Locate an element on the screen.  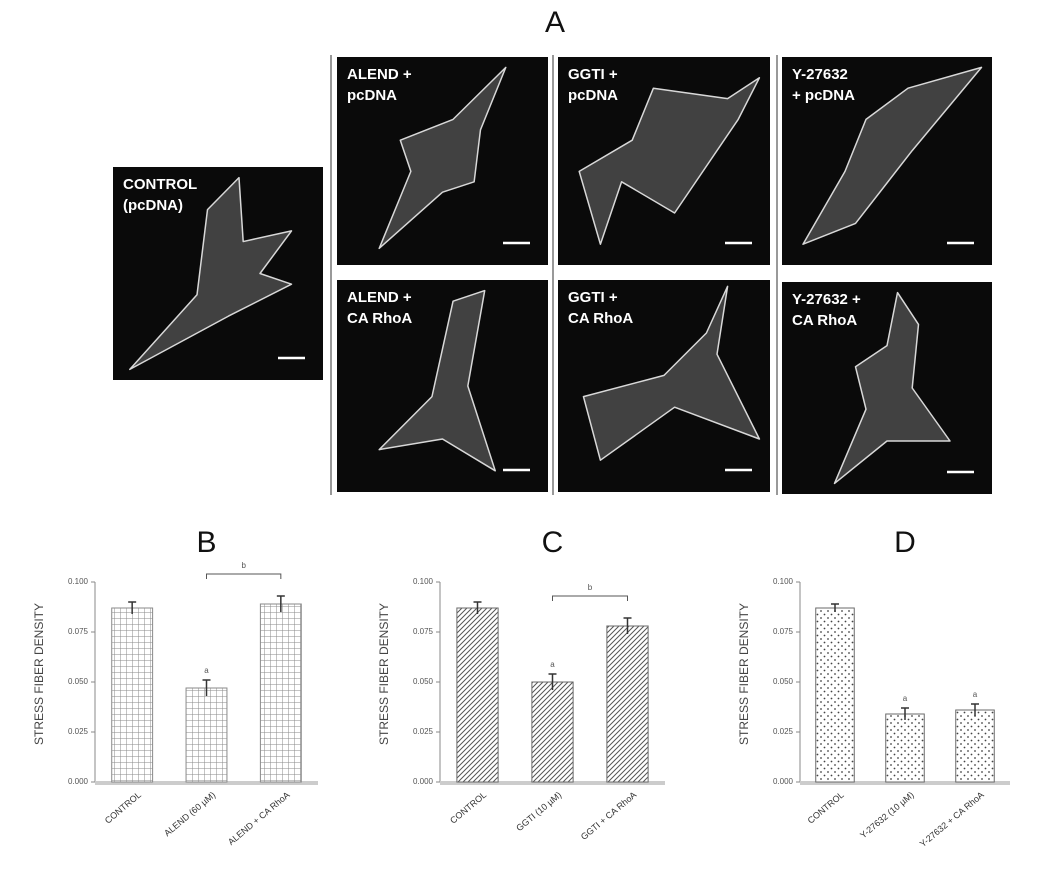
chart-title: B is located at coordinates (206, 542).